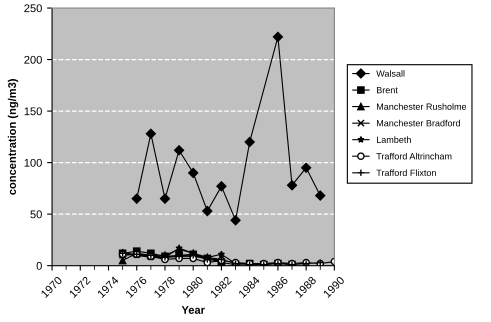  Describe the element at coordinates (33, 8) in the screenshot. I see `y-tick-label: 250` at that location.